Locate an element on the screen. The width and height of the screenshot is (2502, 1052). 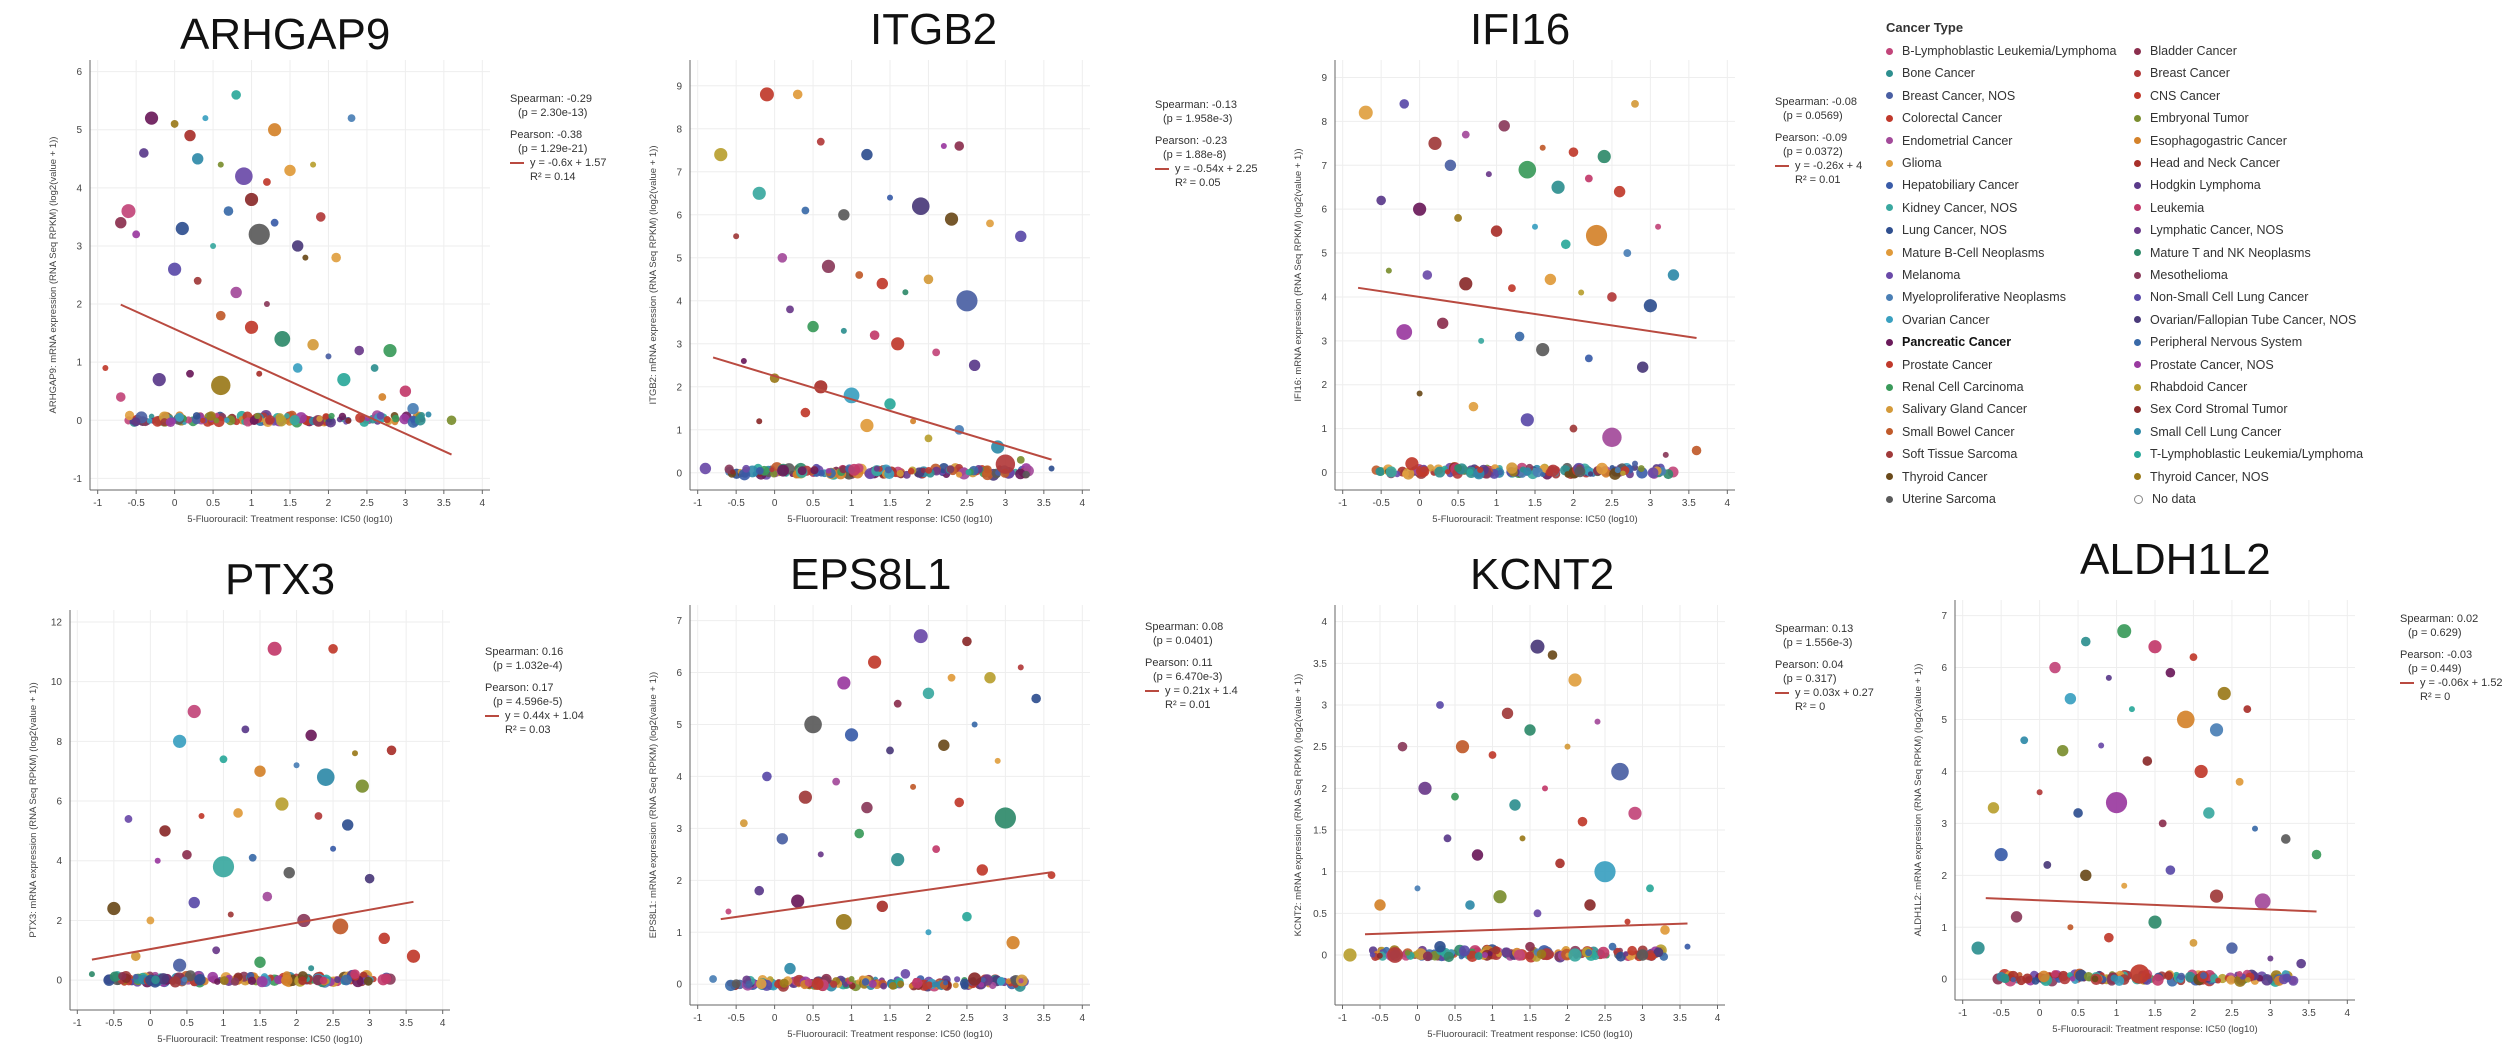
r-squared: R² = 0 is located at coordinates (1810, 707).